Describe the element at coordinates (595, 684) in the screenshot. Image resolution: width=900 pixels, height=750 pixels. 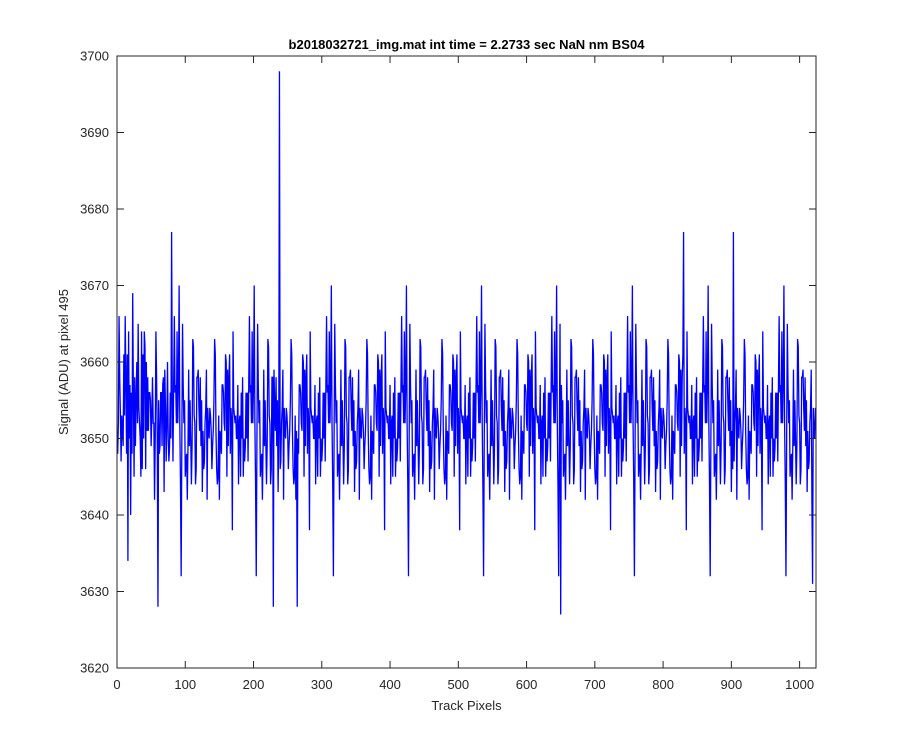
I see `x-tick-label: 700` at that location.